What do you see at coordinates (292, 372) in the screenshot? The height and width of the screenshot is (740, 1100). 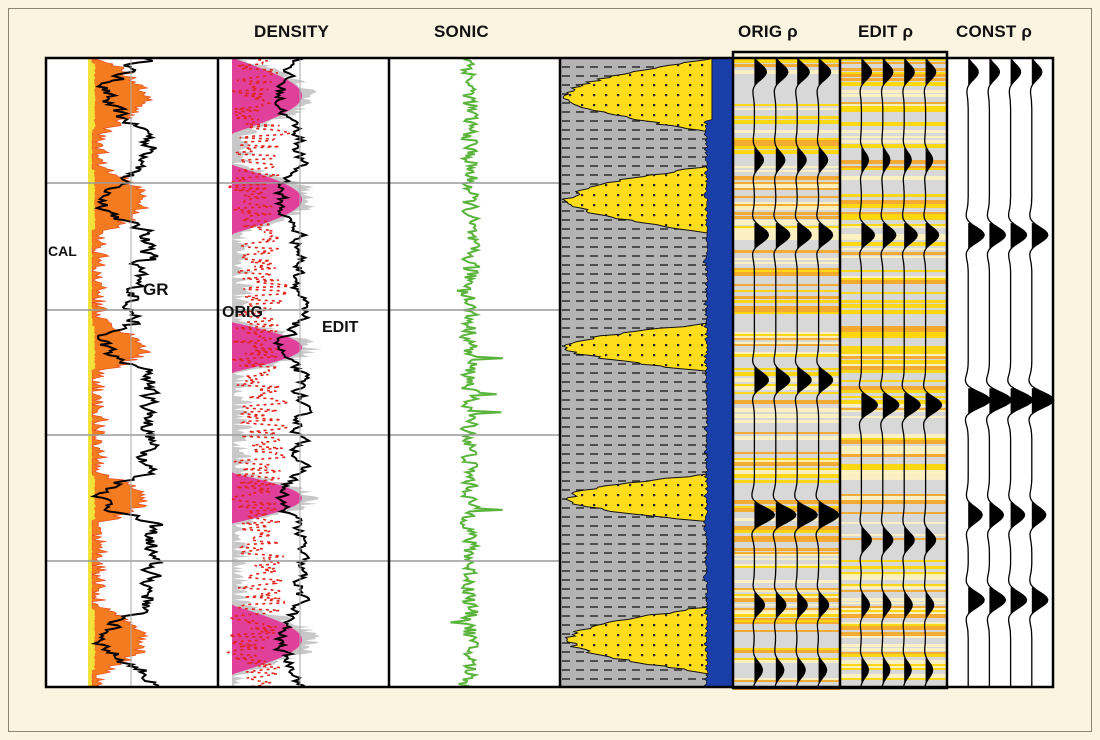 I see `density-edit-curve` at bounding box center [292, 372].